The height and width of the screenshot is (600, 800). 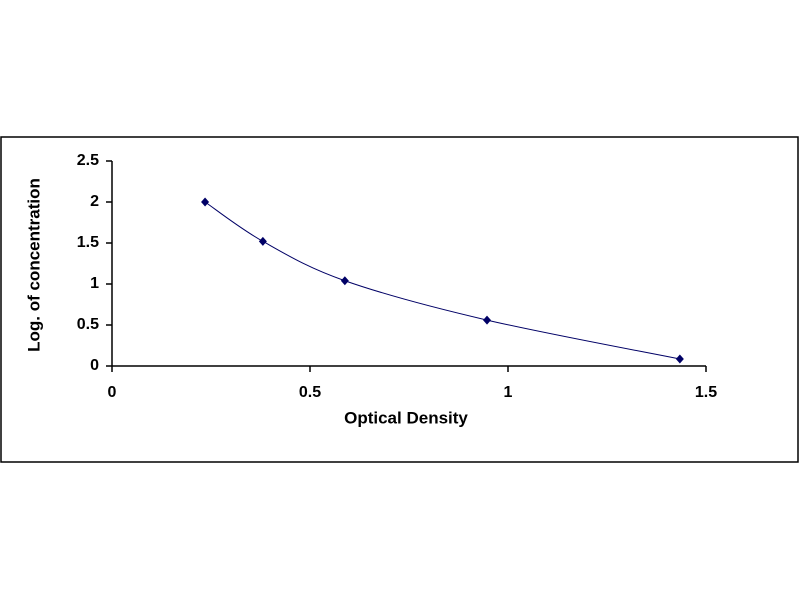 I want to click on y-tick-label: 2, so click(x=94, y=201).